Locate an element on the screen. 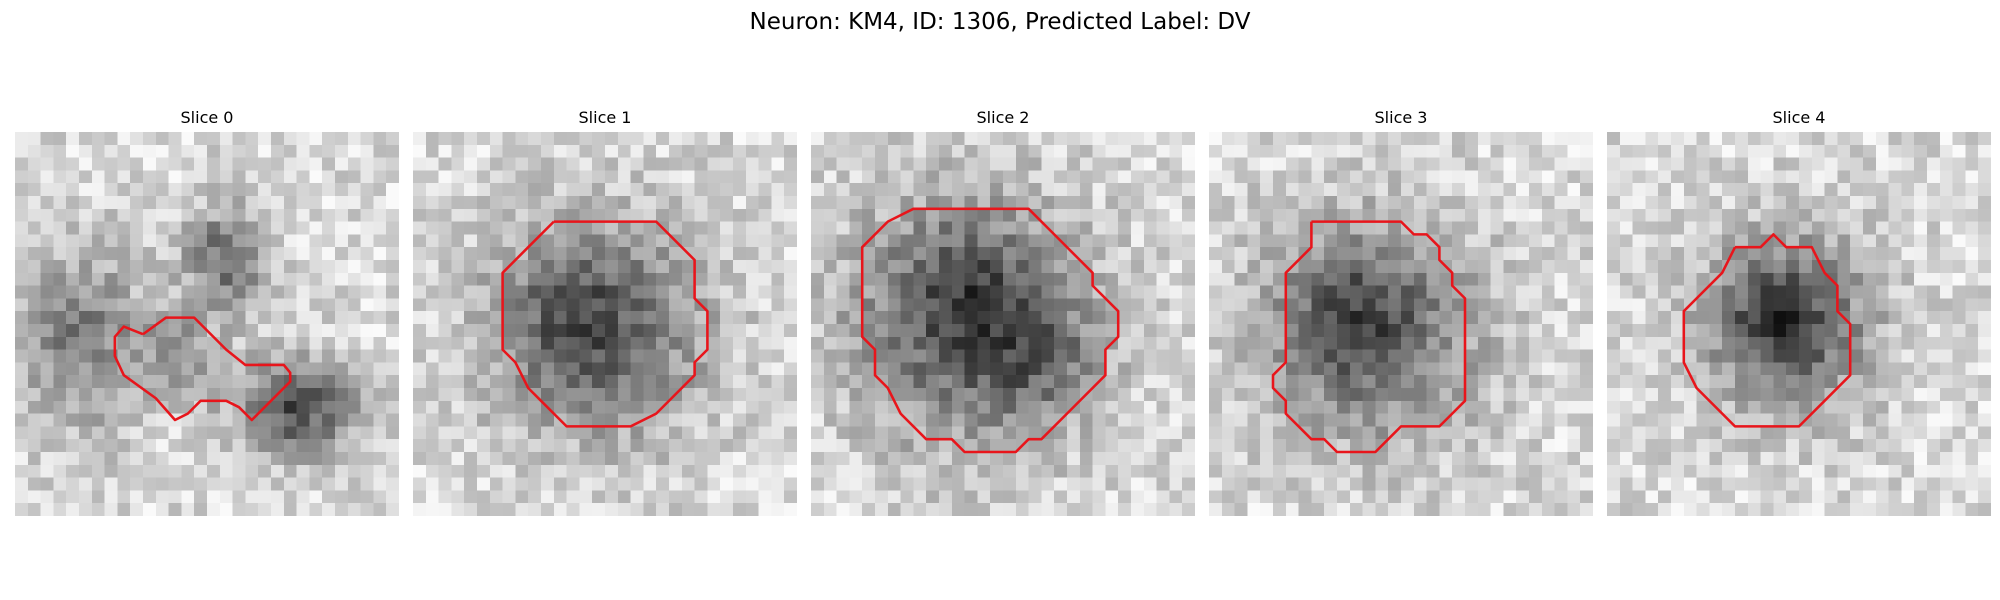 The width and height of the screenshot is (2000, 600). slice-panel-4: Slice 4 is located at coordinates (1799, 312).